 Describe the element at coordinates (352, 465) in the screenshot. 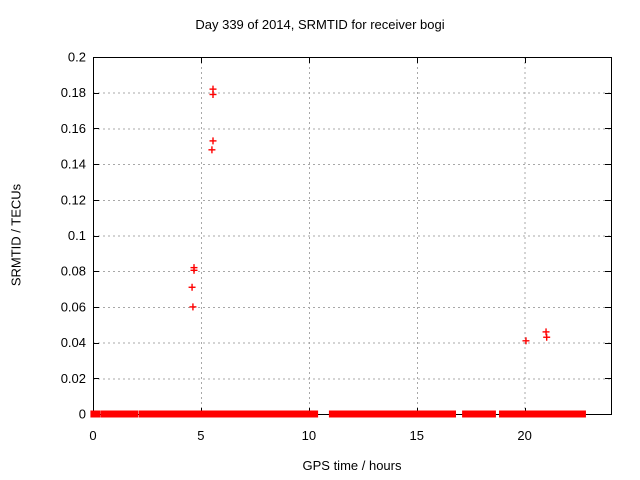

I see `x-axis-label: GPS time / hours` at that location.